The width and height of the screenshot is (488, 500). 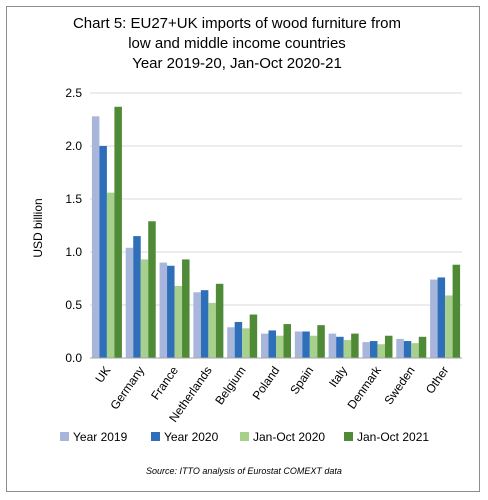 I want to click on x-tick-label: UK, so click(x=102, y=375).